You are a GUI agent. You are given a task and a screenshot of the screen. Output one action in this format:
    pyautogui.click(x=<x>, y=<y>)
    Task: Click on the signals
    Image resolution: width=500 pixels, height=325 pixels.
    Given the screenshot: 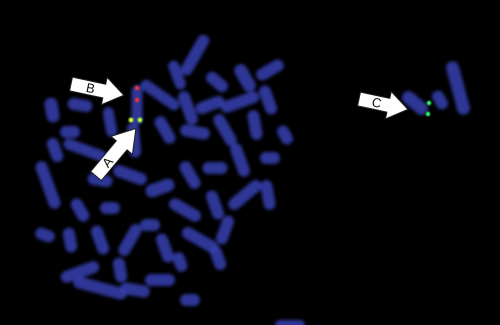 What is the action you would take?
    pyautogui.click(x=280, y=104)
    